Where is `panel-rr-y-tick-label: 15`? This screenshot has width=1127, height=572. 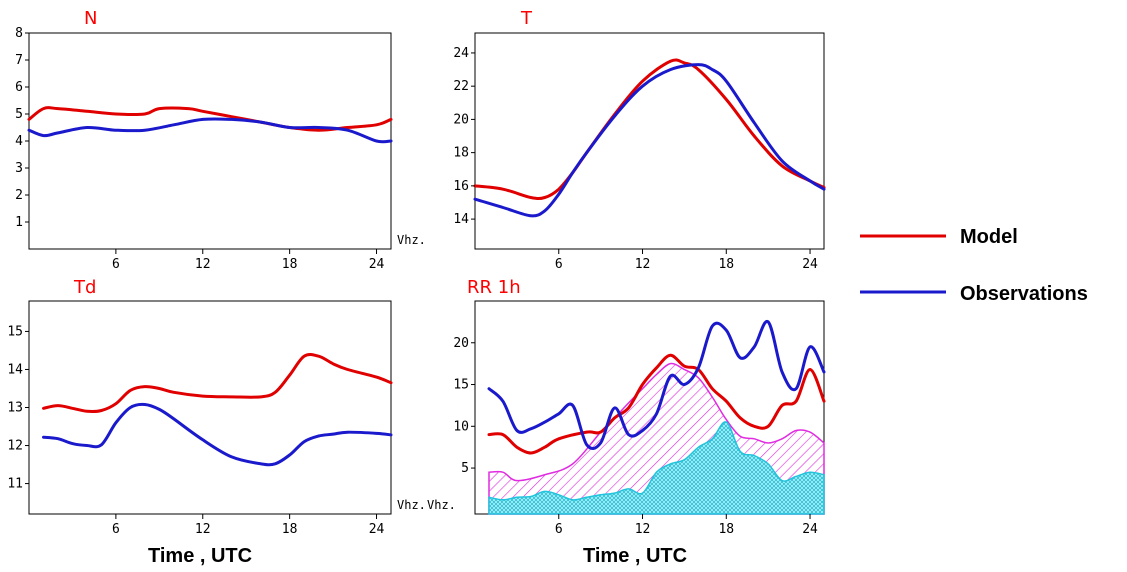 panel-rr-y-tick-label: 15 is located at coordinates (461, 385).